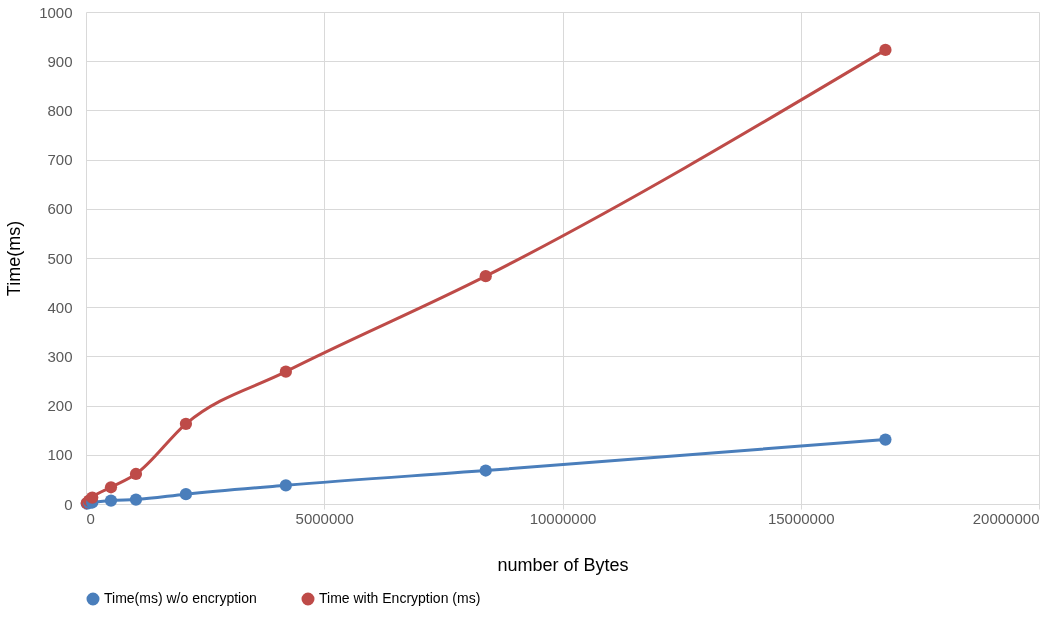 The width and height of the screenshot is (1059, 628). I want to click on legend-label: Time with Encryption (ms), so click(400, 598).